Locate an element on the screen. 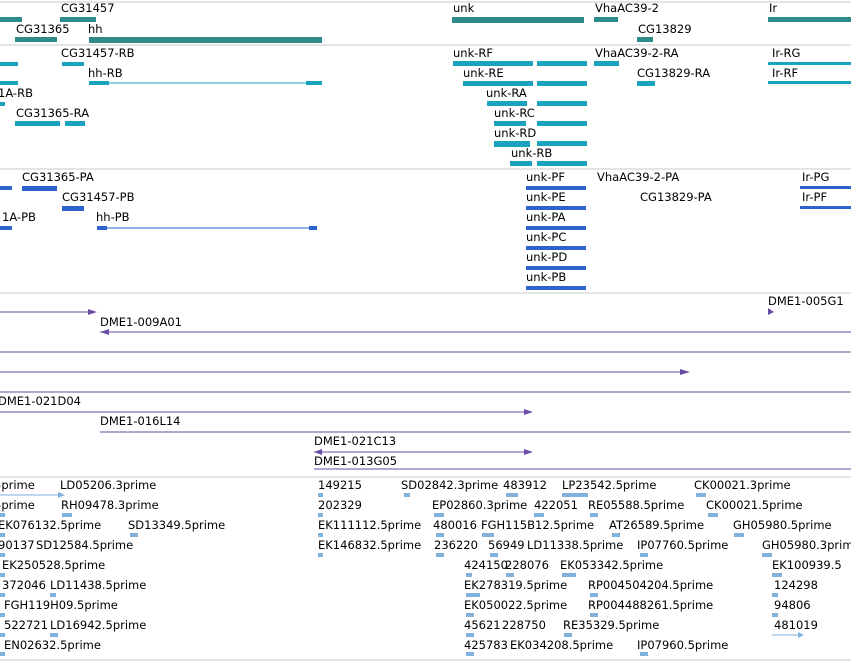 This screenshot has width=851, height=661. clone-end-marker is located at coordinates (104, 332).